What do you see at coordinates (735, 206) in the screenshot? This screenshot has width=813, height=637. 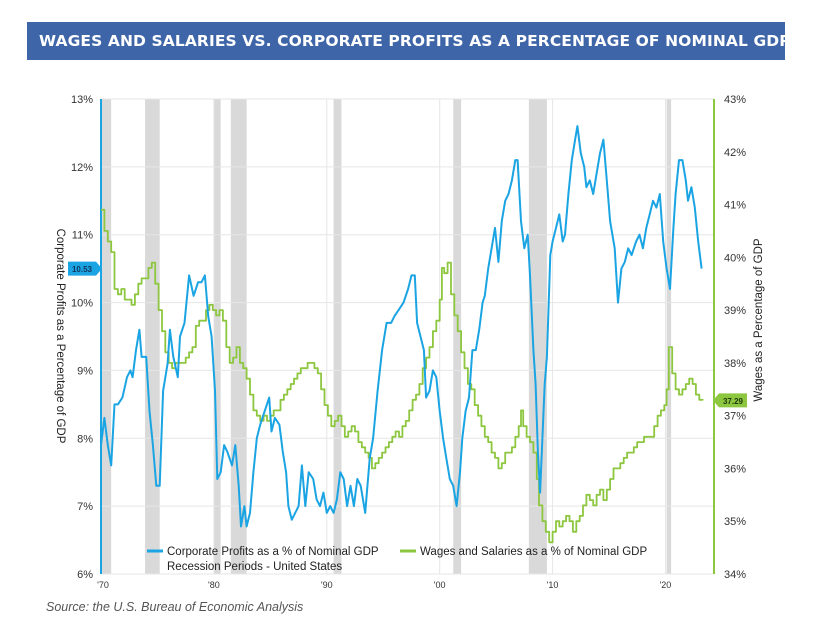 I see `y-right-tick-label: 41%` at bounding box center [735, 206].